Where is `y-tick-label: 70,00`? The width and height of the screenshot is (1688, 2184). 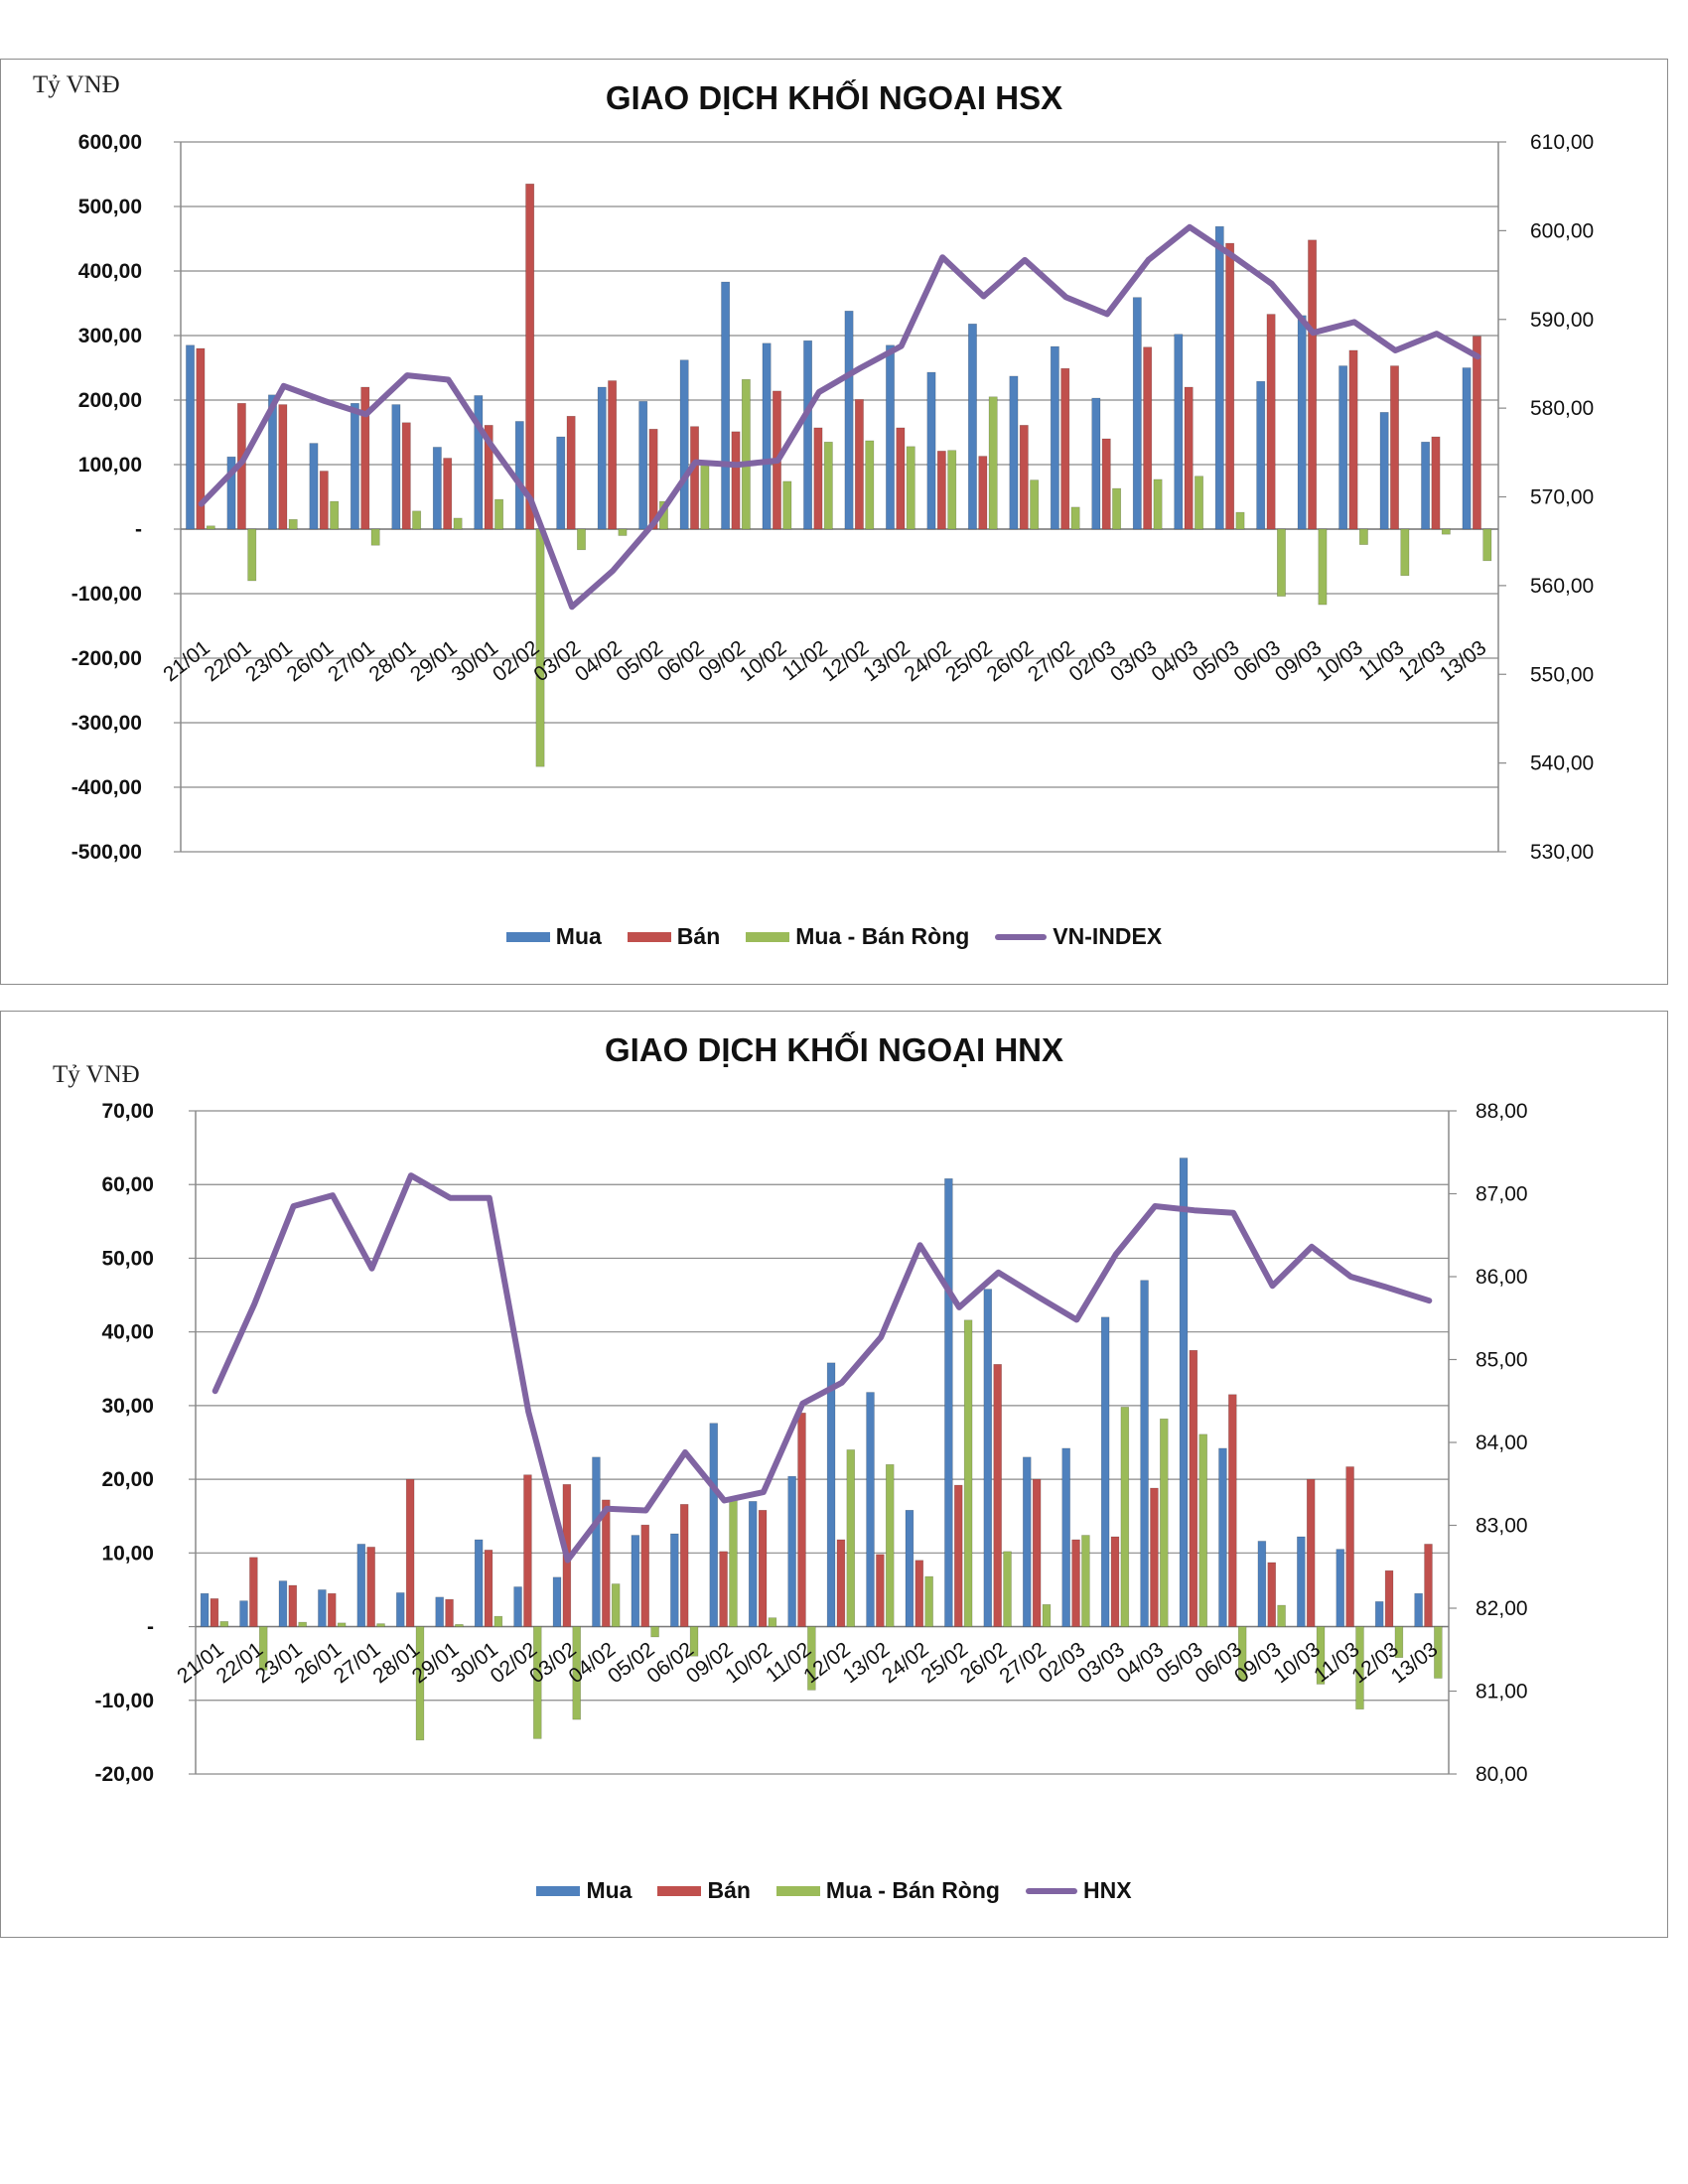
y-tick-label: 70,00 is located at coordinates (127, 1111).